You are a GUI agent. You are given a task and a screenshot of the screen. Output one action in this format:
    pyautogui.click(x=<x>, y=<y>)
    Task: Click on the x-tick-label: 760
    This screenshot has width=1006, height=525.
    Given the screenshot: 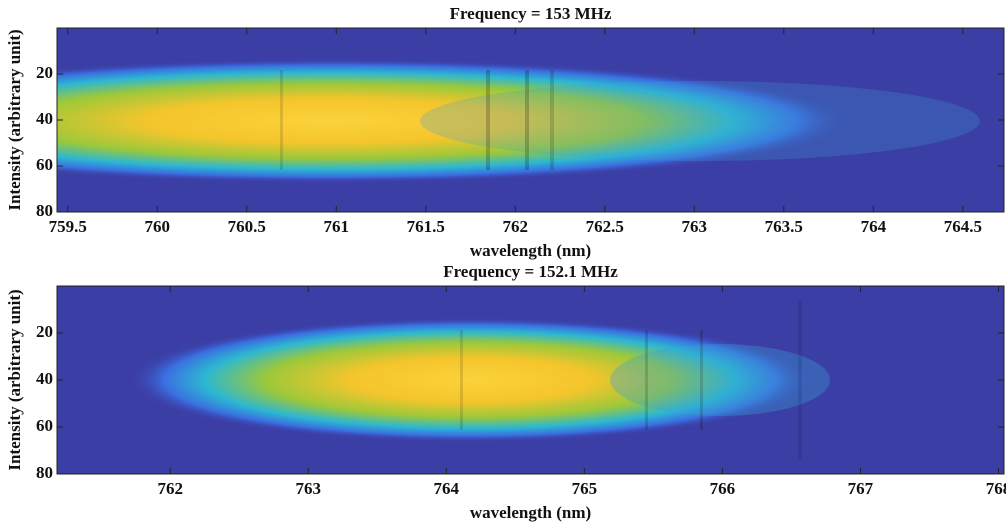 What is the action you would take?
    pyautogui.click(x=157, y=226)
    